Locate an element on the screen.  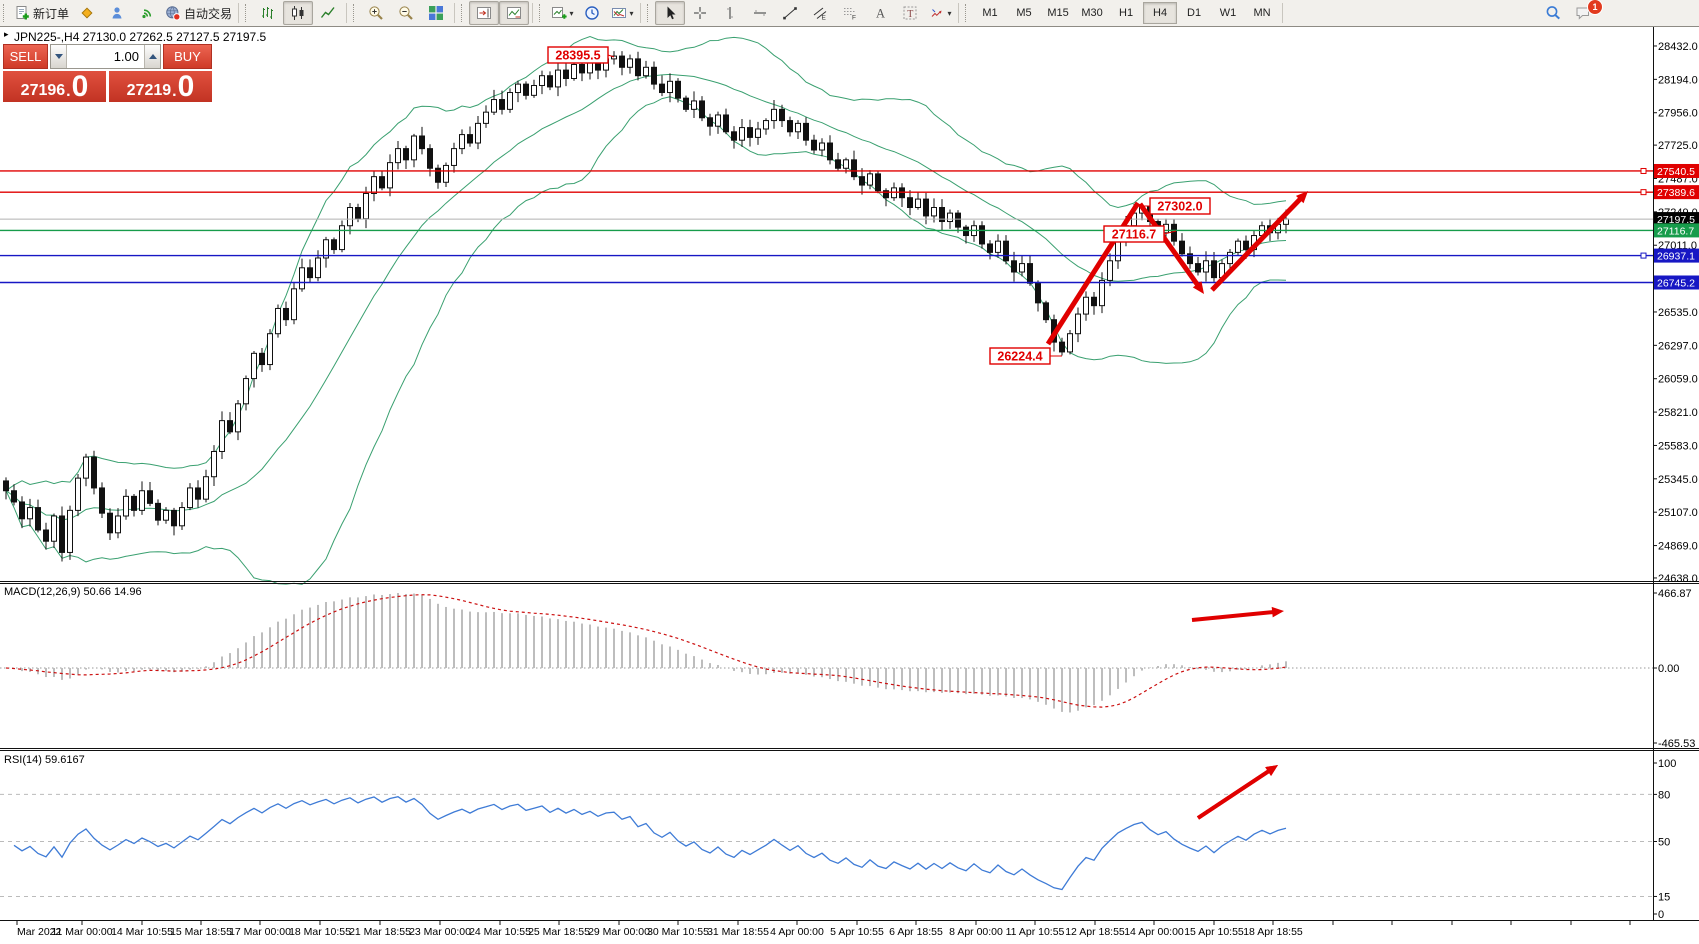
bar-chart-button is located at coordinates (268, 13).